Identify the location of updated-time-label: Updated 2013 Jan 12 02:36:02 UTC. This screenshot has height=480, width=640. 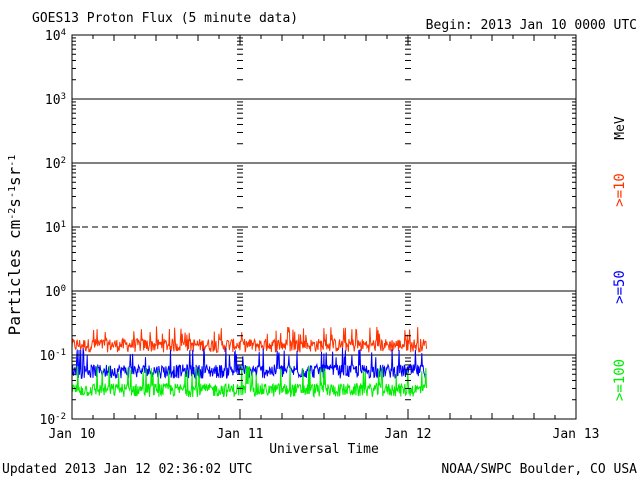
(127, 469).